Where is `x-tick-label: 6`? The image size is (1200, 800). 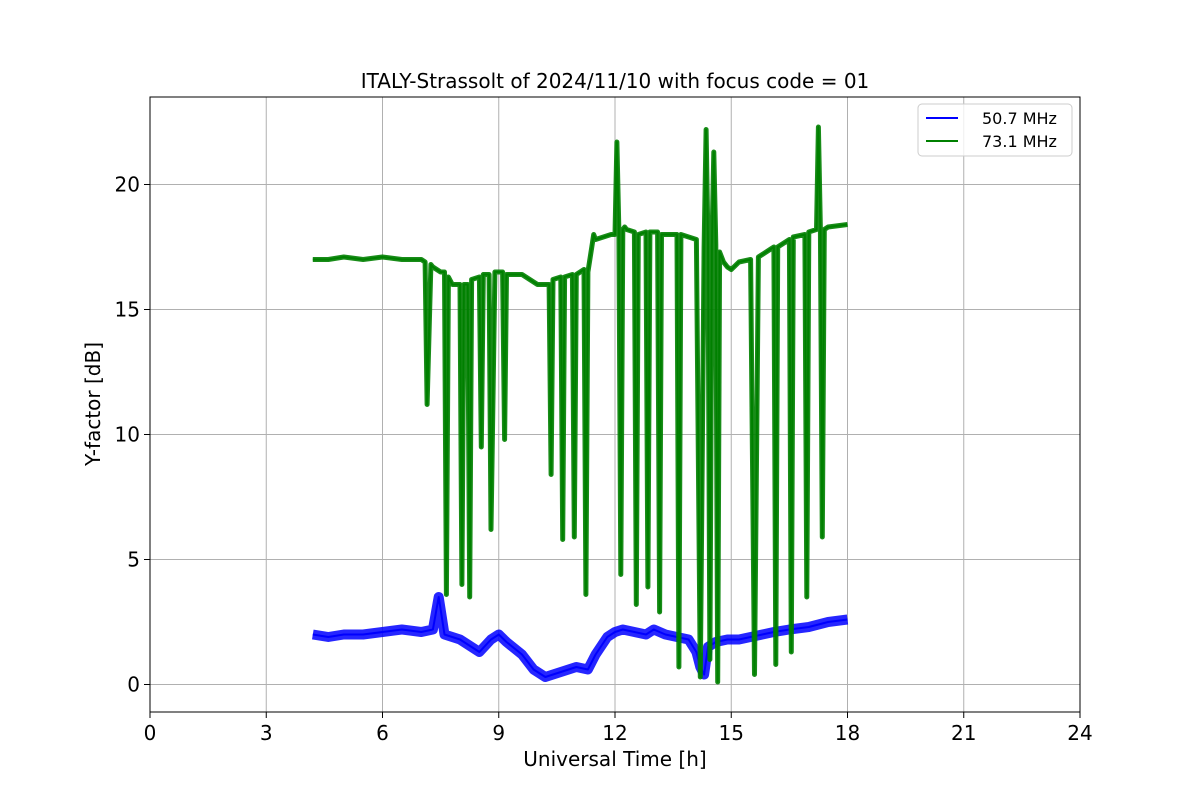 x-tick-label: 6 is located at coordinates (382, 733).